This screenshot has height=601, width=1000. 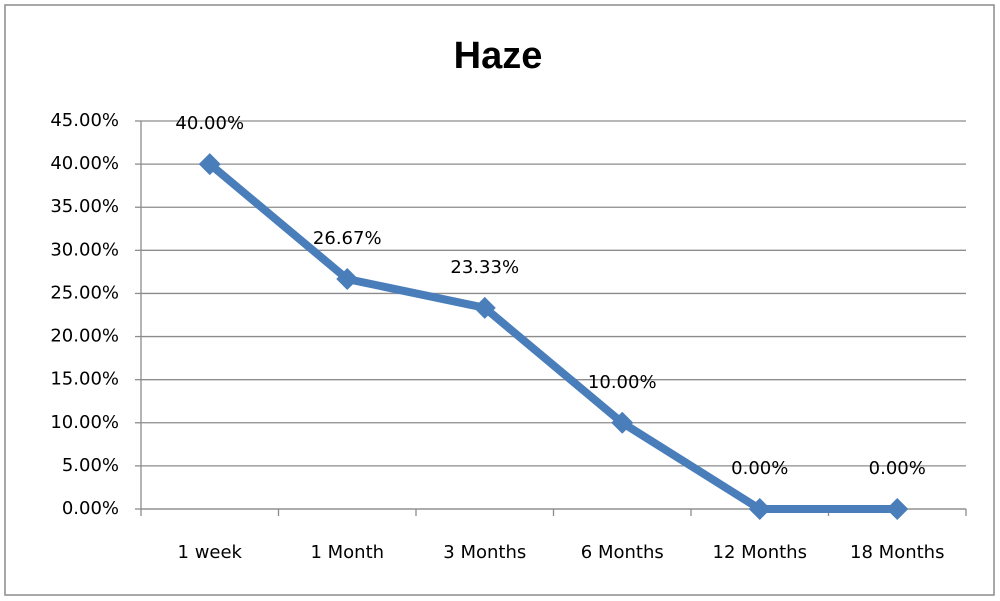 I want to click on y-tick-label: 35.00%, so click(x=84, y=206).